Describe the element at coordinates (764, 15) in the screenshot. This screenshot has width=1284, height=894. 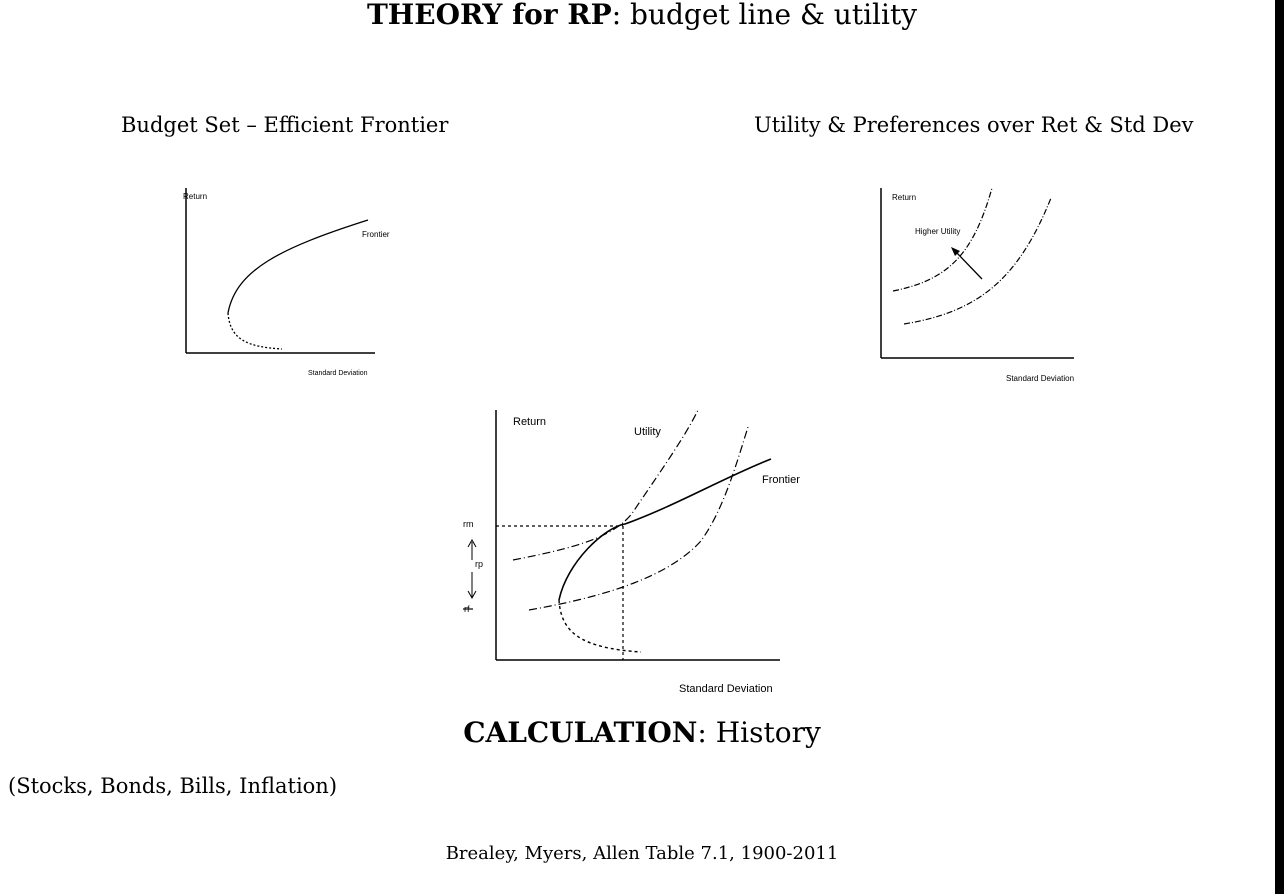
I see `title-rest: : budget line & utility` at that location.